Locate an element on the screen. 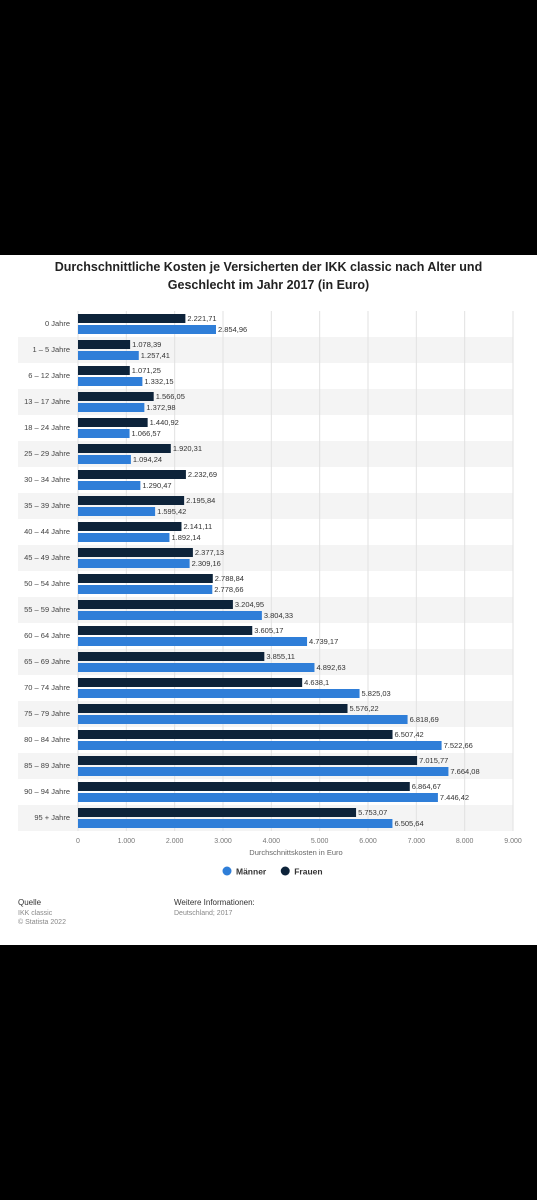 Image resolution: width=537 pixels, height=1200 pixels. x-tick-label: 2.000 is located at coordinates (175, 841).